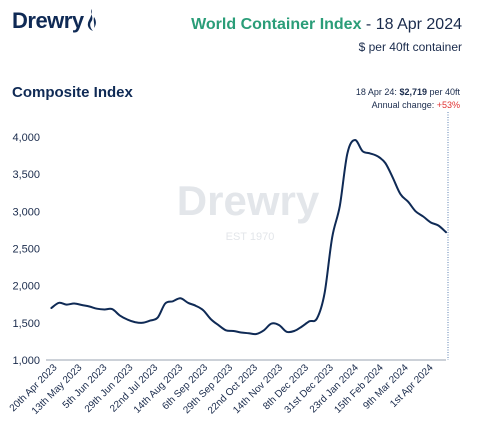 The width and height of the screenshot is (480, 427). I want to click on drewry-logo: Drewry, so click(55, 21).